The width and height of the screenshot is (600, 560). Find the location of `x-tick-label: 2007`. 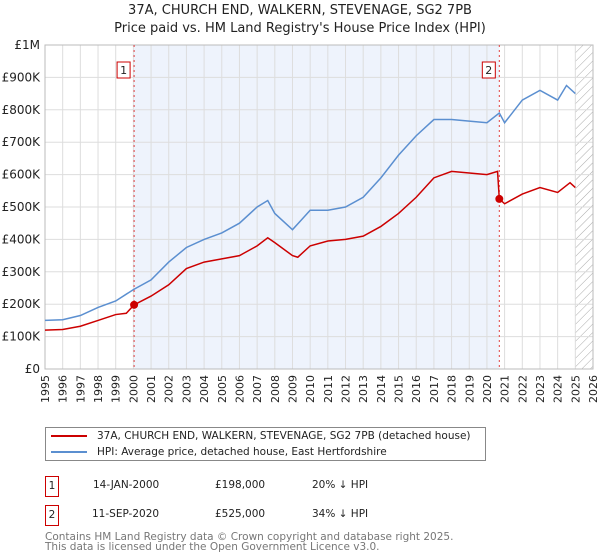

x-tick-label: 2007 is located at coordinates (257, 389).